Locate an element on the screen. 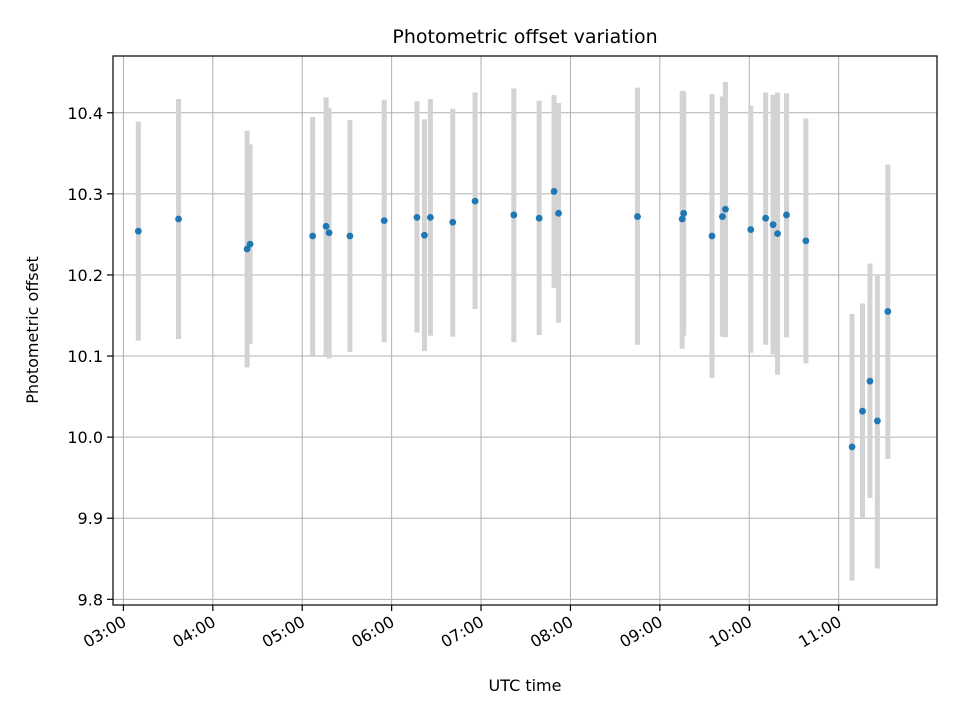 This screenshot has width=960, height=720. y-tick-label: 10.0 is located at coordinates (85, 437).